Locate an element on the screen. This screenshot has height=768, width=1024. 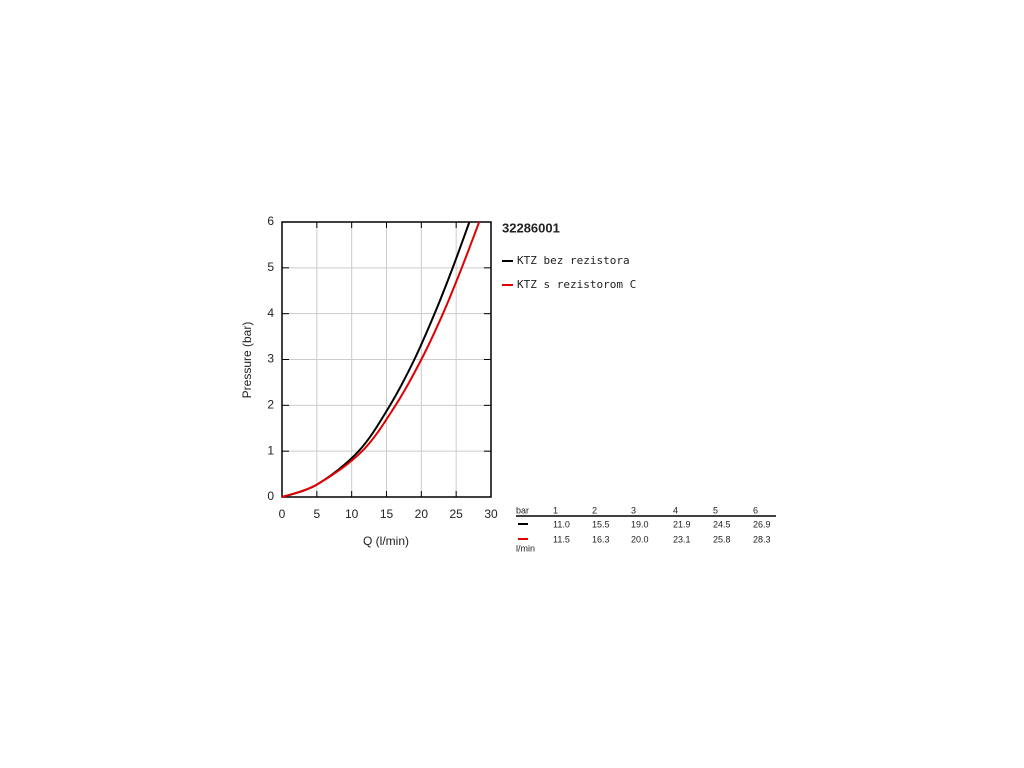
table-cell: 11.0 is located at coordinates (561, 524).